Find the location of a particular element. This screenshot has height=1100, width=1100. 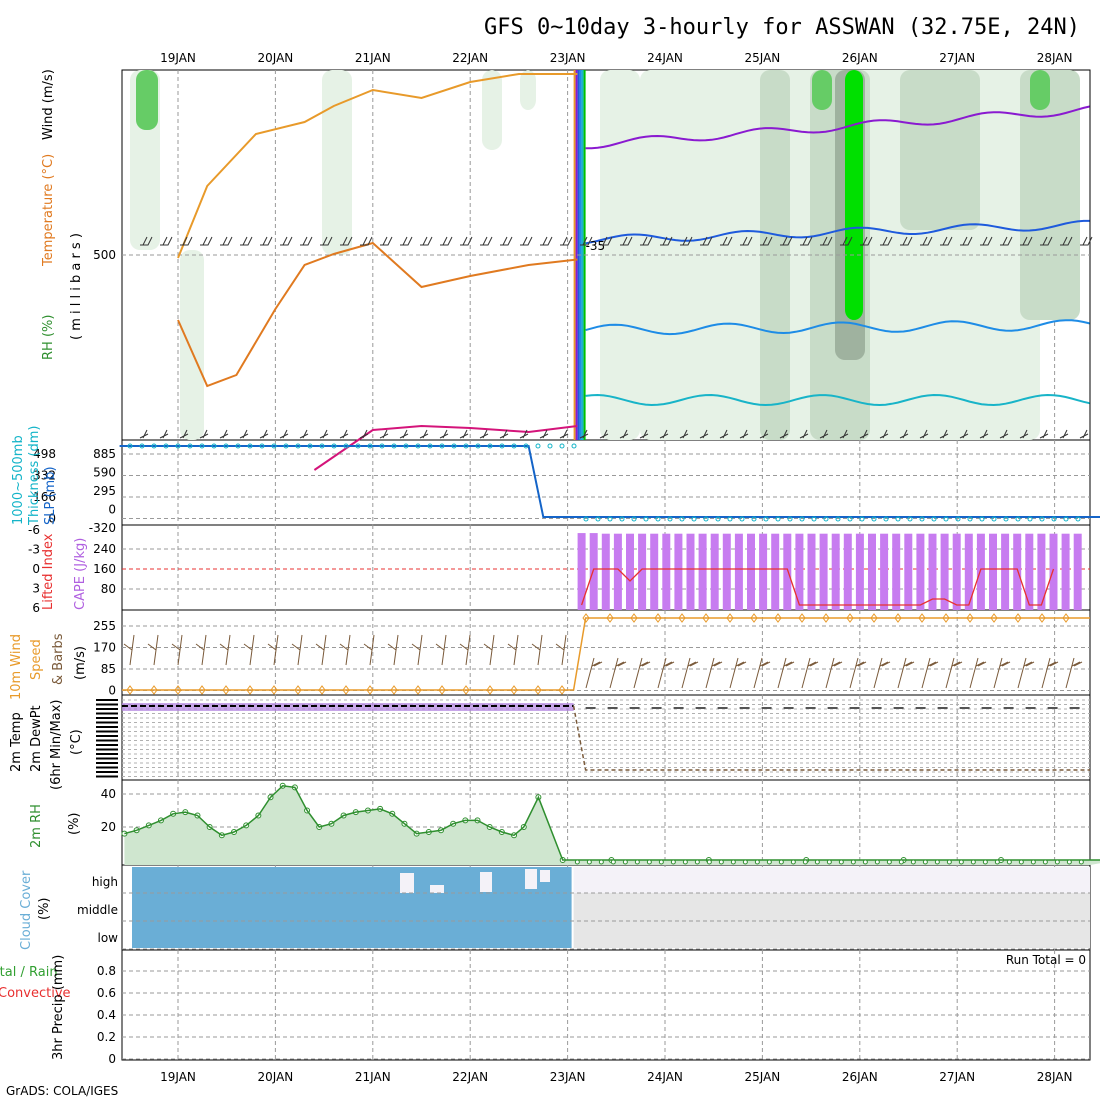

millibars-label: ( m i l l i b a r s ) is located at coordinates (76, 286).